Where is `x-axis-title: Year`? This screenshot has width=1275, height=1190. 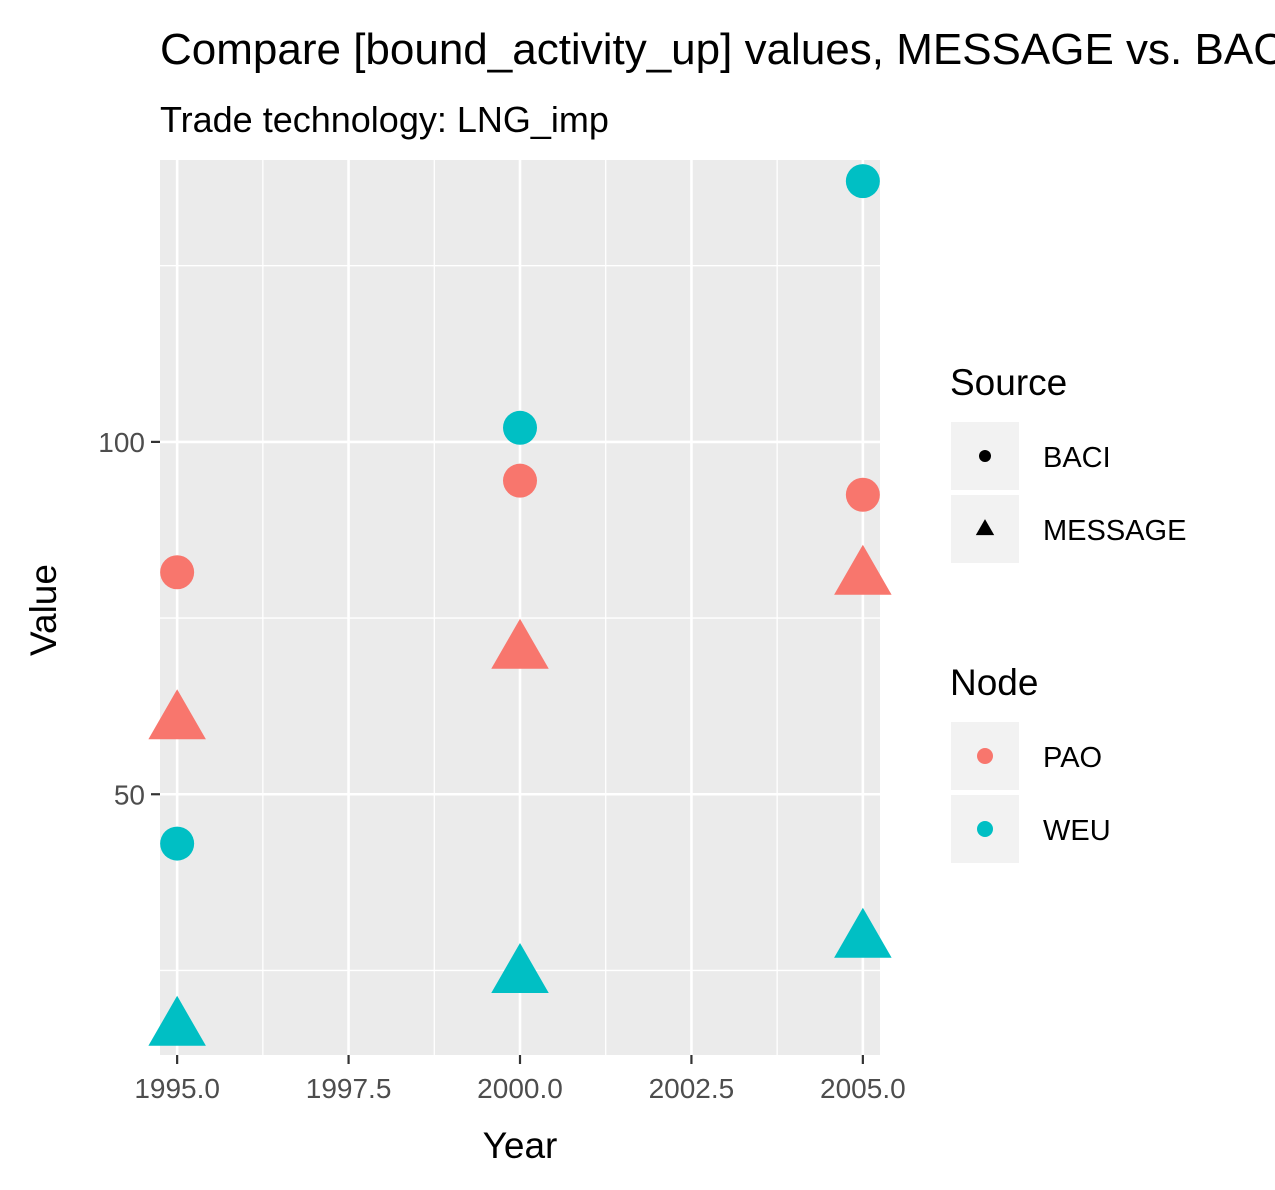 x-axis-title: Year is located at coordinates (520, 1145).